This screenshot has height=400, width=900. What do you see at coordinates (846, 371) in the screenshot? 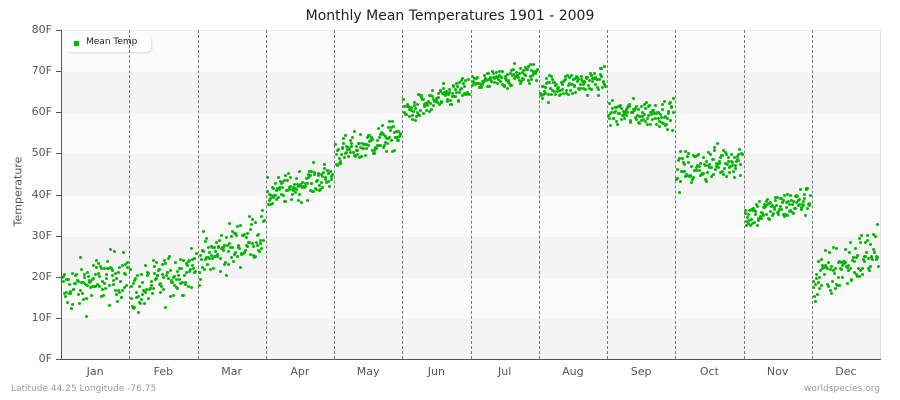
I see `x-tick-label: Dec` at bounding box center [846, 371].